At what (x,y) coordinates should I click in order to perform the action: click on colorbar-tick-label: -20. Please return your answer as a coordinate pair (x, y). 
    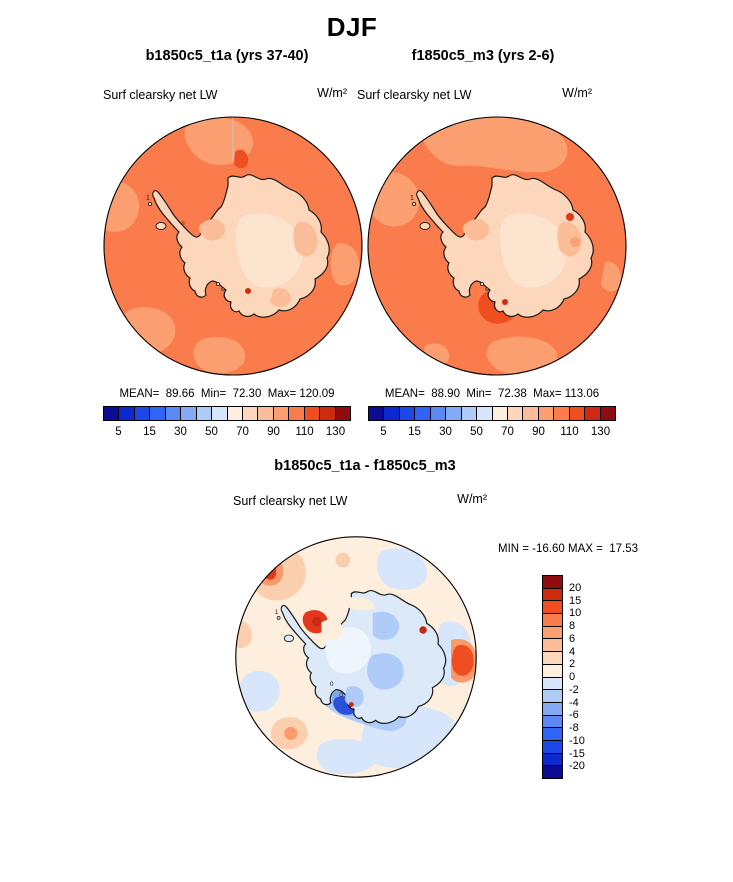
    Looking at the image, I should click on (577, 766).